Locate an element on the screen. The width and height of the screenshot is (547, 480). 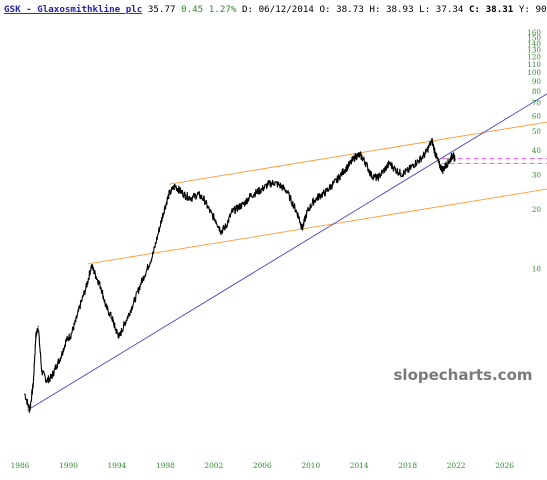
open-label: O: is located at coordinates (324, 9).